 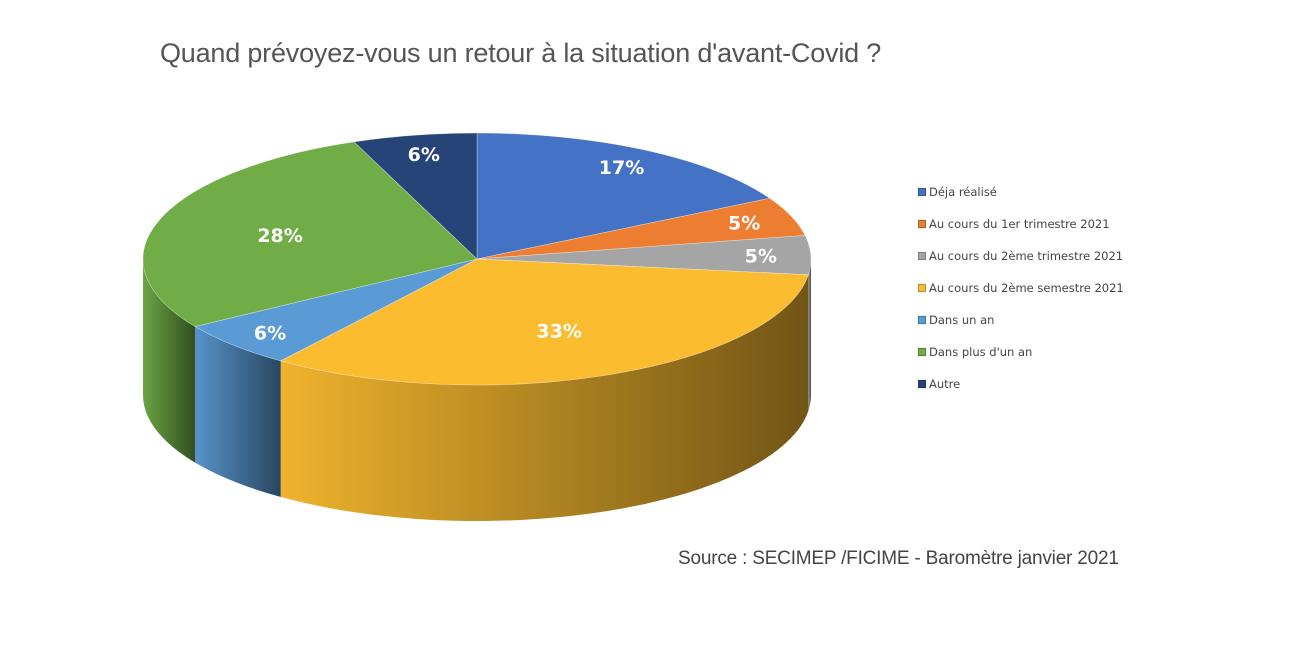 What do you see at coordinates (1026, 256) in the screenshot?
I see `legend-label-2: Au cours du 2ème trimestre 2021` at bounding box center [1026, 256].